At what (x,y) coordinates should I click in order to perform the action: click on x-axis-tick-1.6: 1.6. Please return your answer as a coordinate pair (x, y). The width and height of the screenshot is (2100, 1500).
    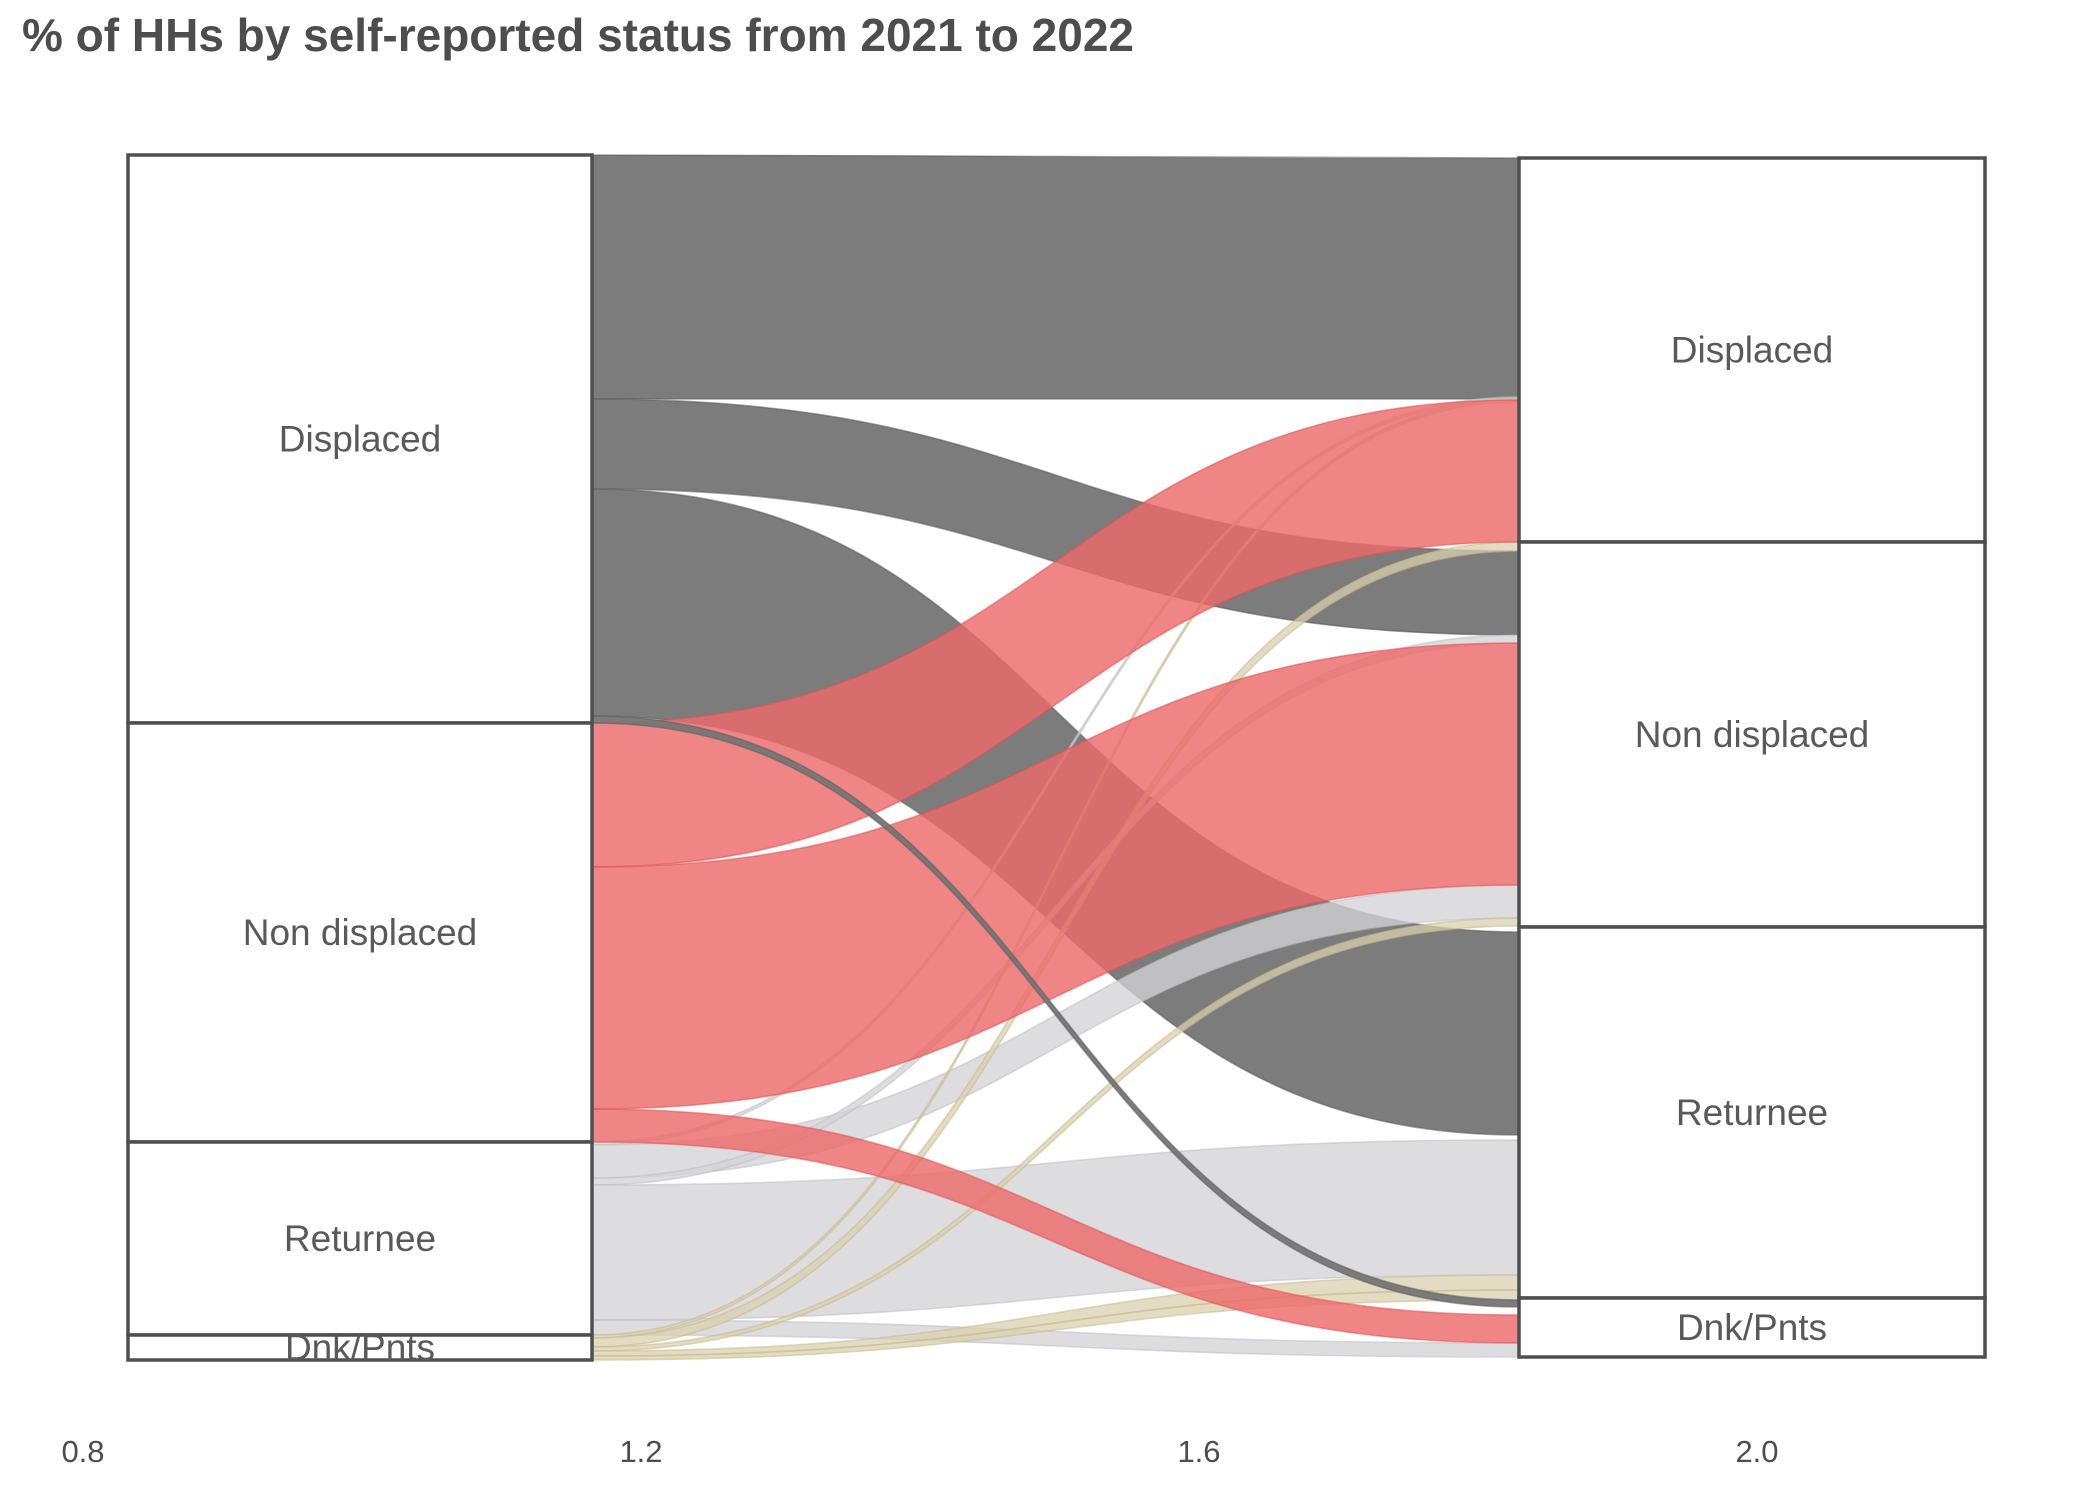
    Looking at the image, I should click on (1198, 1451).